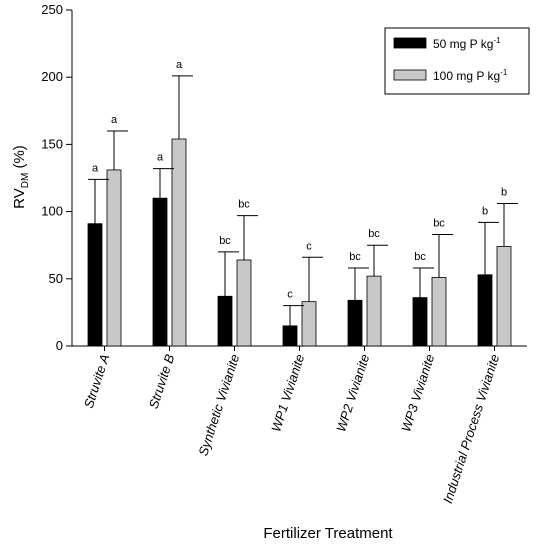 The height and width of the screenshot is (546, 550). I want to click on y-tick-label: 50, so click(56, 278).